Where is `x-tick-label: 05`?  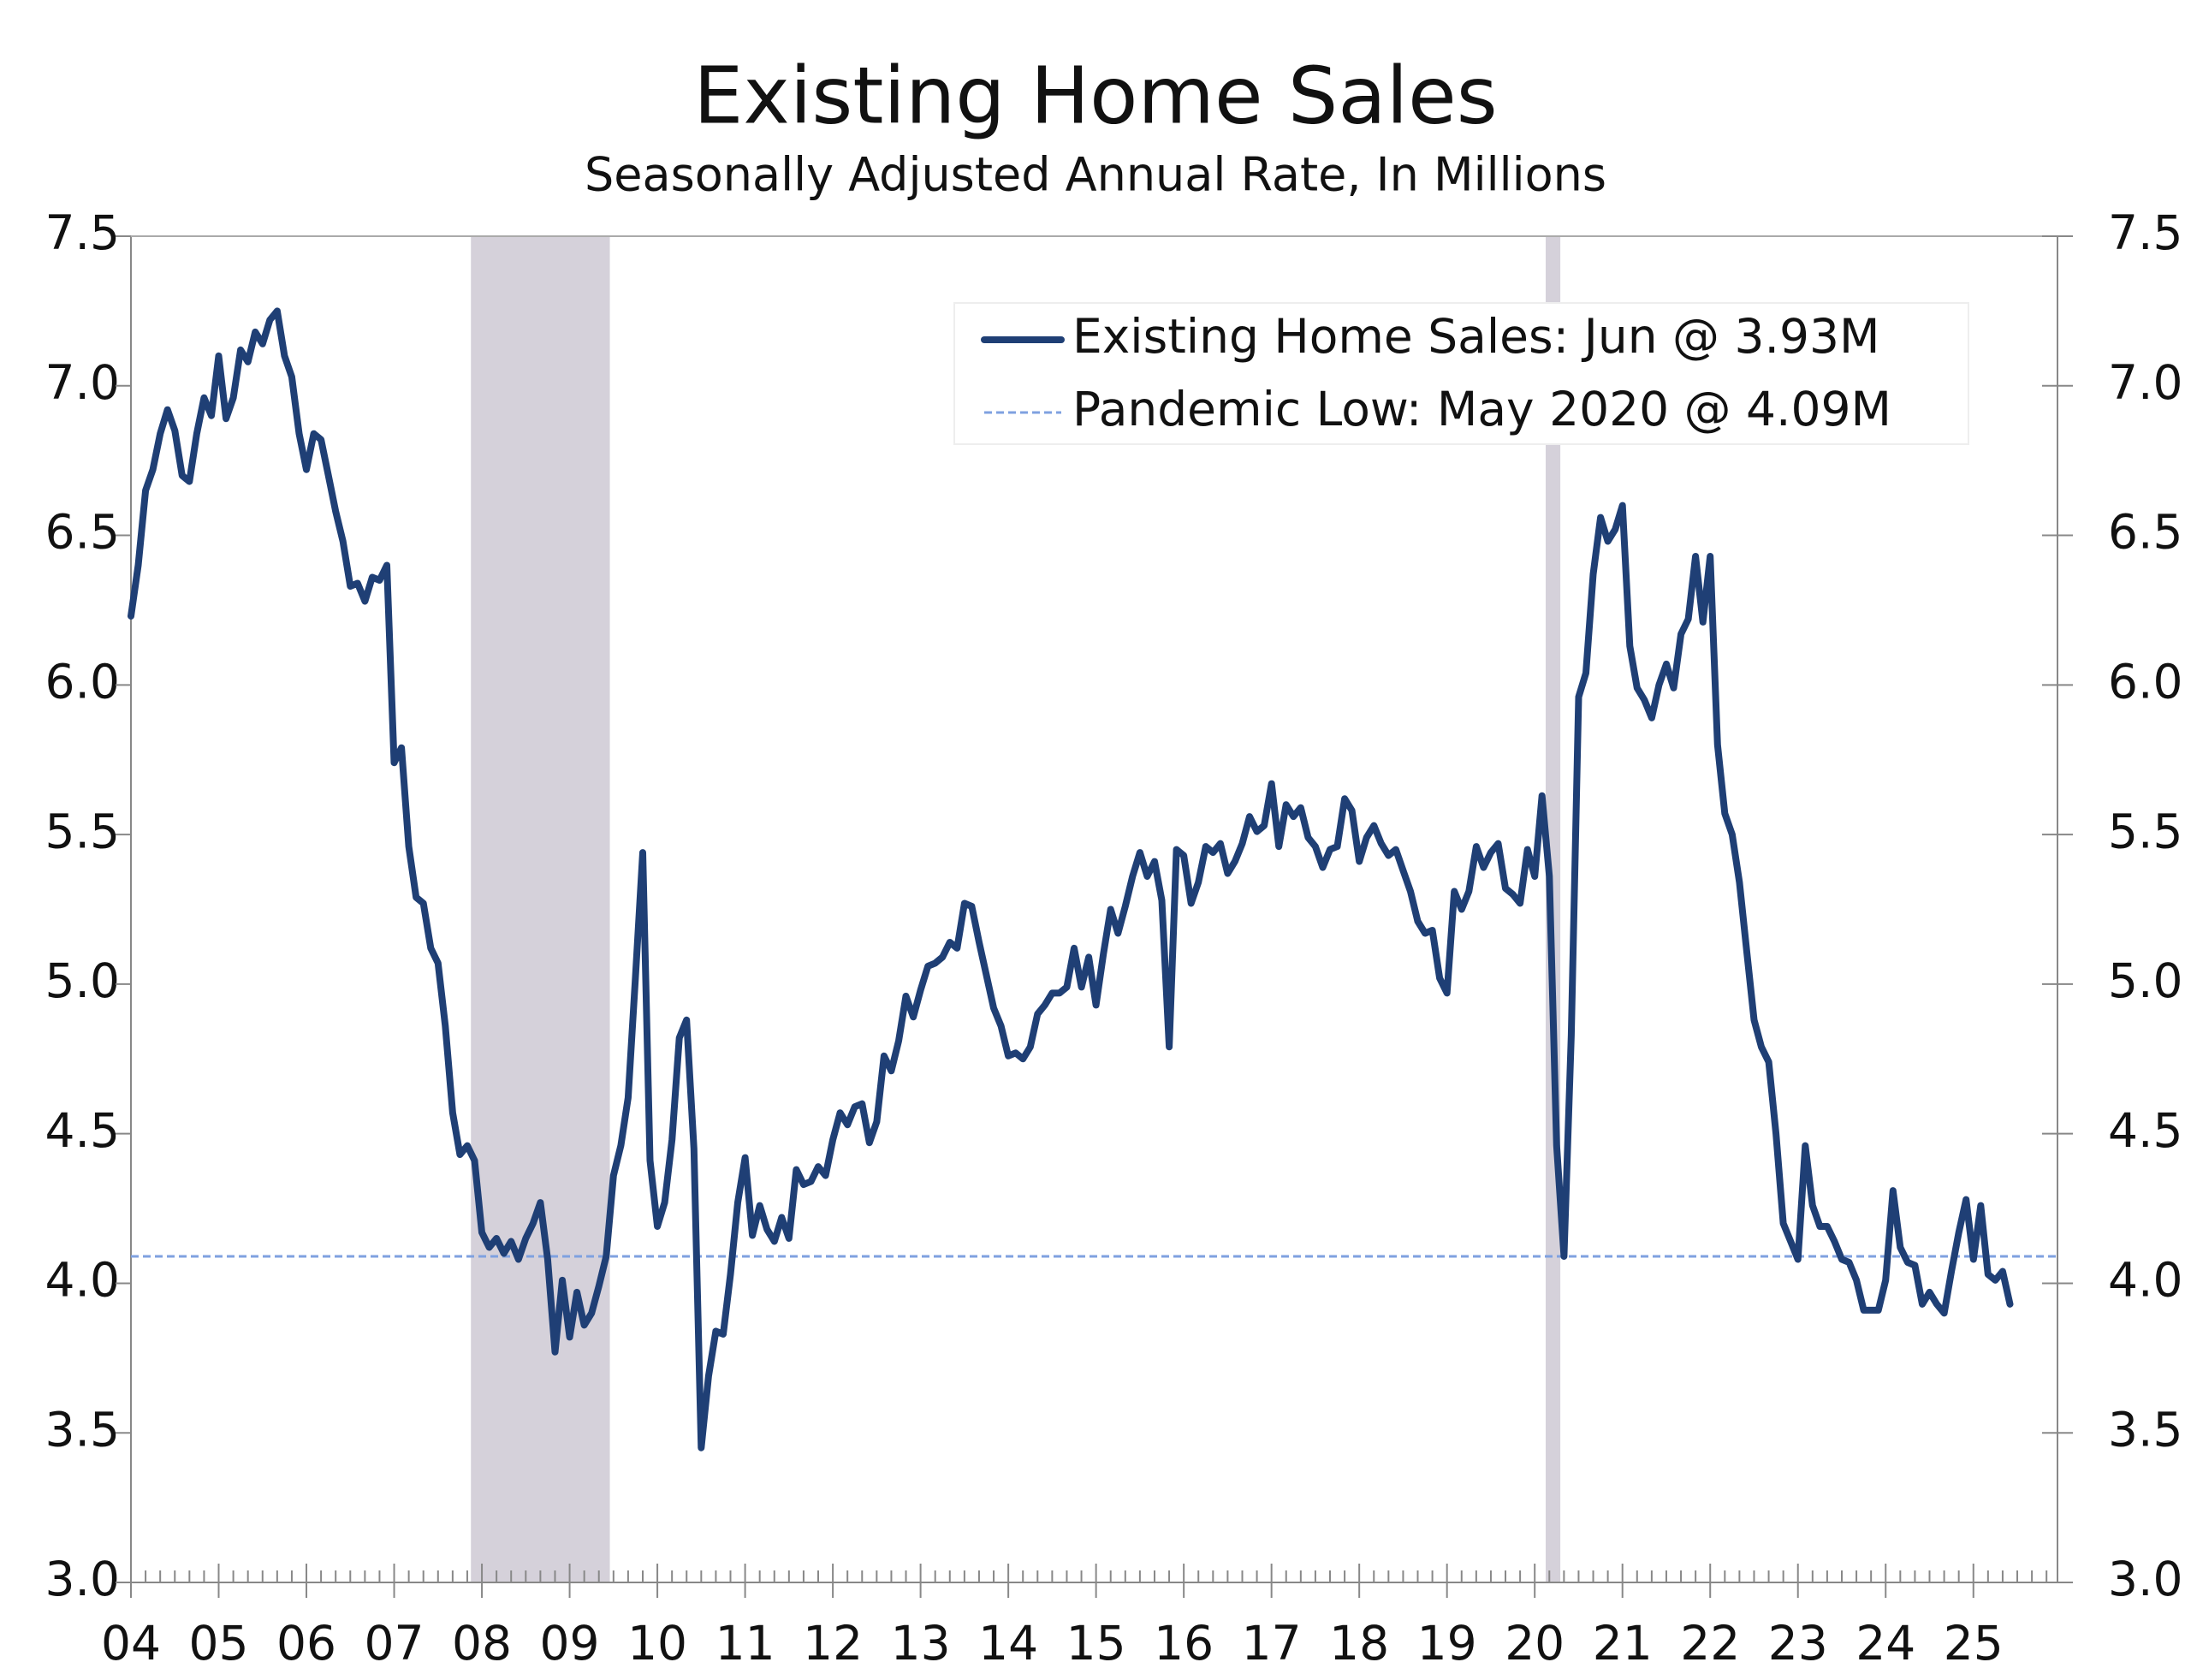
x-tick-label: 05 is located at coordinates (219, 1644).